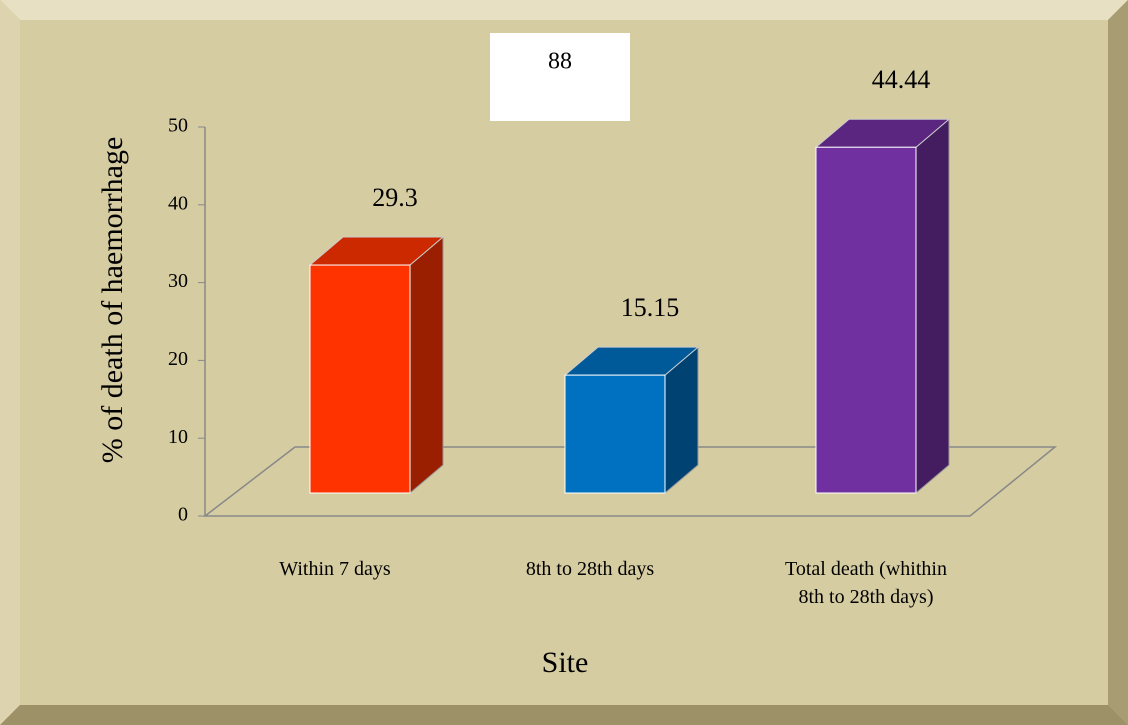  What do you see at coordinates (1118, 362) in the screenshot?
I see `bevel-right` at bounding box center [1118, 362].